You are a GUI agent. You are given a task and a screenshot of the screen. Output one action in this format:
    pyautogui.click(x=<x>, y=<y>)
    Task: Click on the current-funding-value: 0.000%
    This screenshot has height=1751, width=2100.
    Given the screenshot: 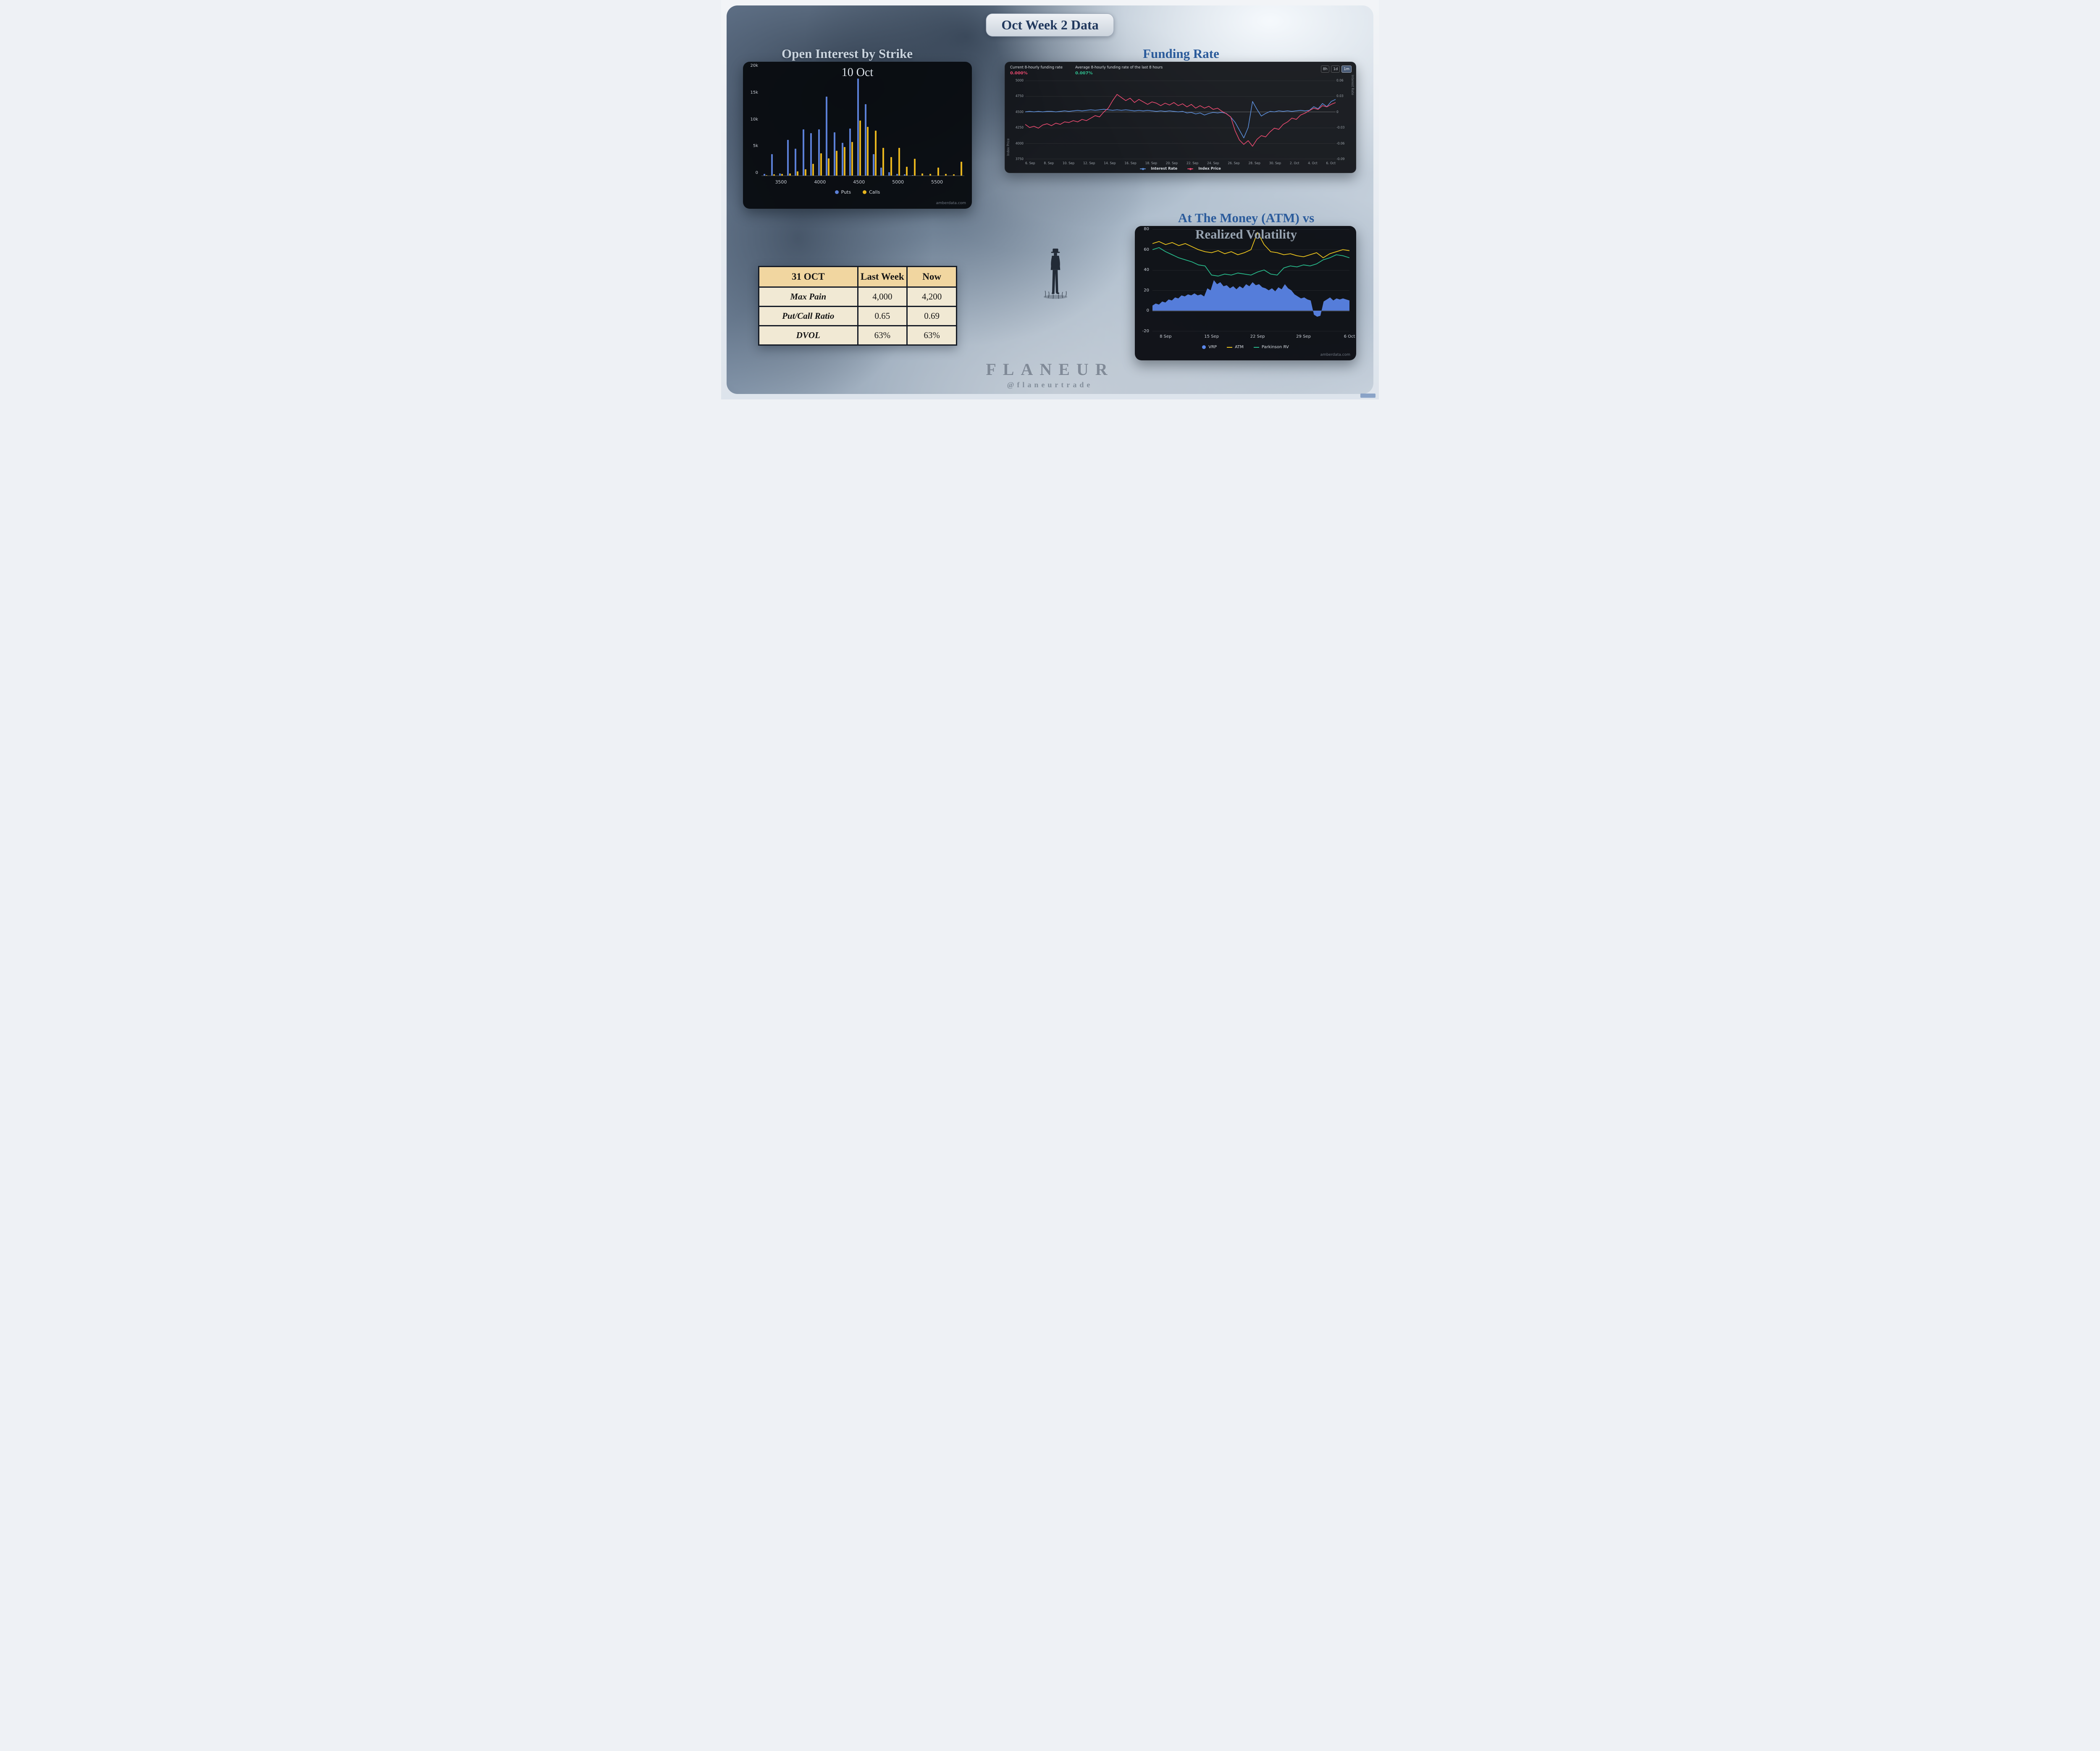 What is the action you would take?
    pyautogui.click(x=1019, y=73)
    